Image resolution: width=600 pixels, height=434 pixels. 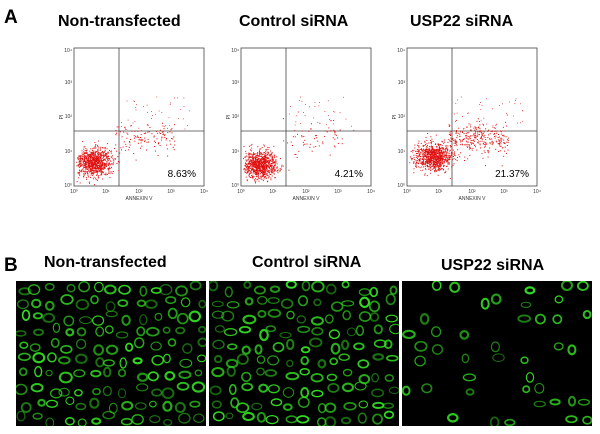 What do you see at coordinates (472, 117) in the screenshot?
I see `plot-frame` at bounding box center [472, 117].